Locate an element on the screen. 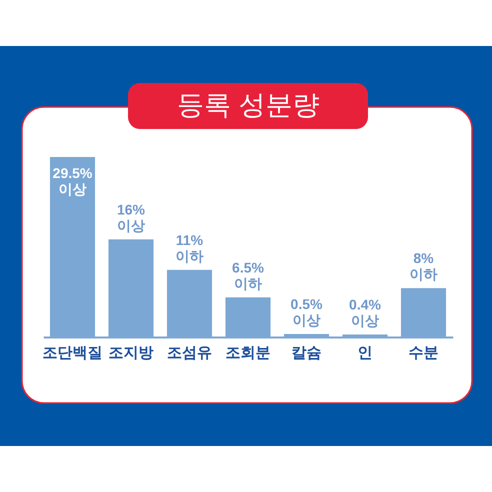  data-label: 6.5% 이하 is located at coordinates (248, 275).